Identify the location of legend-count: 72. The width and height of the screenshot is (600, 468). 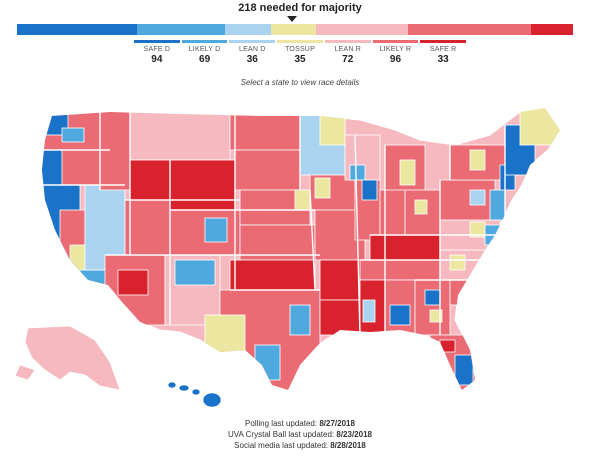
(348, 59).